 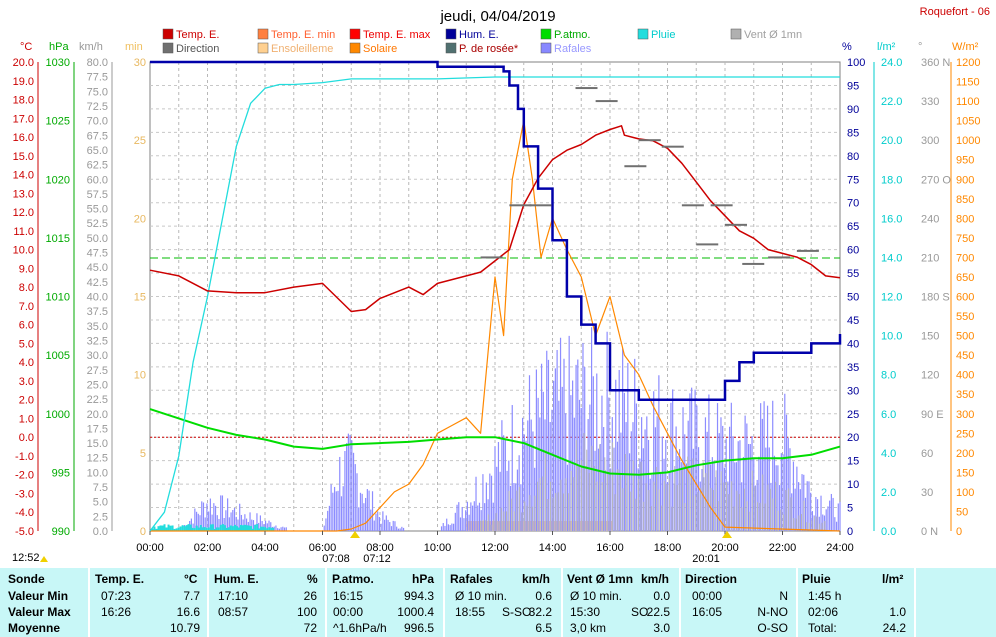 I want to click on wind-tick: 67.5, so click(x=97, y=136).